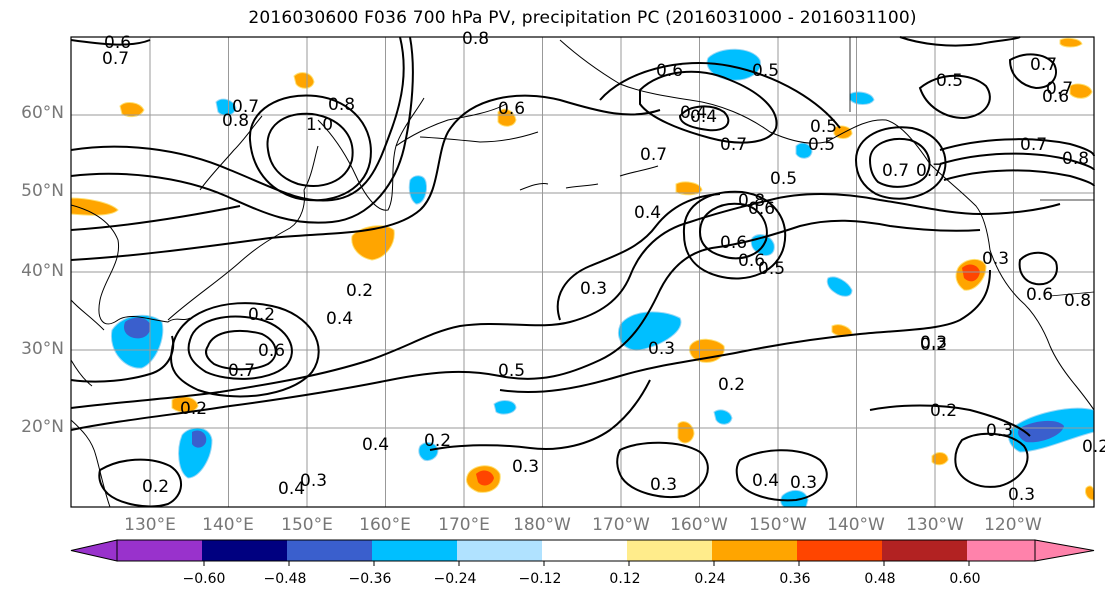 Image resolution: width=1105 pixels, height=601 pixels. I want to click on lon-label-140w: 140°W, so click(856, 525).